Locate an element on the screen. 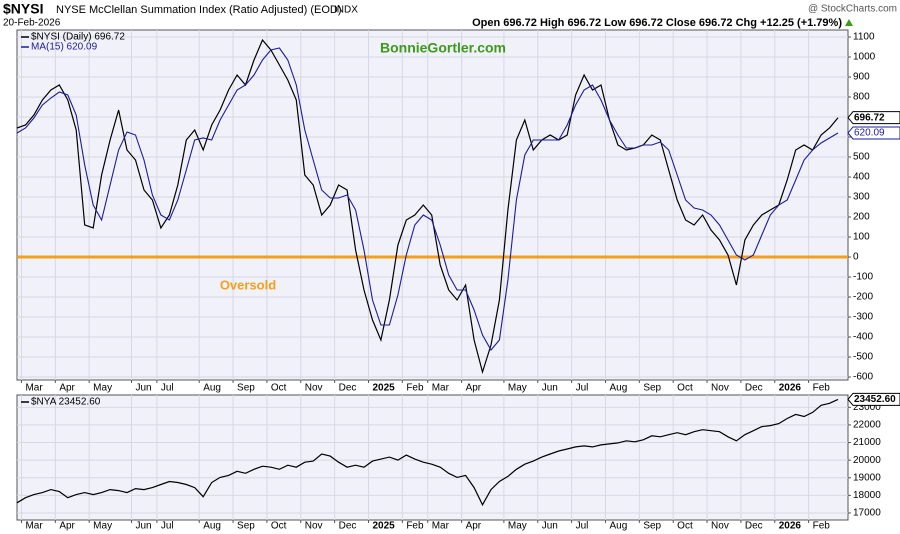 Image resolution: width=900 pixels, height=534 pixels. y-tick-label: 400 is located at coordinates (861, 177).